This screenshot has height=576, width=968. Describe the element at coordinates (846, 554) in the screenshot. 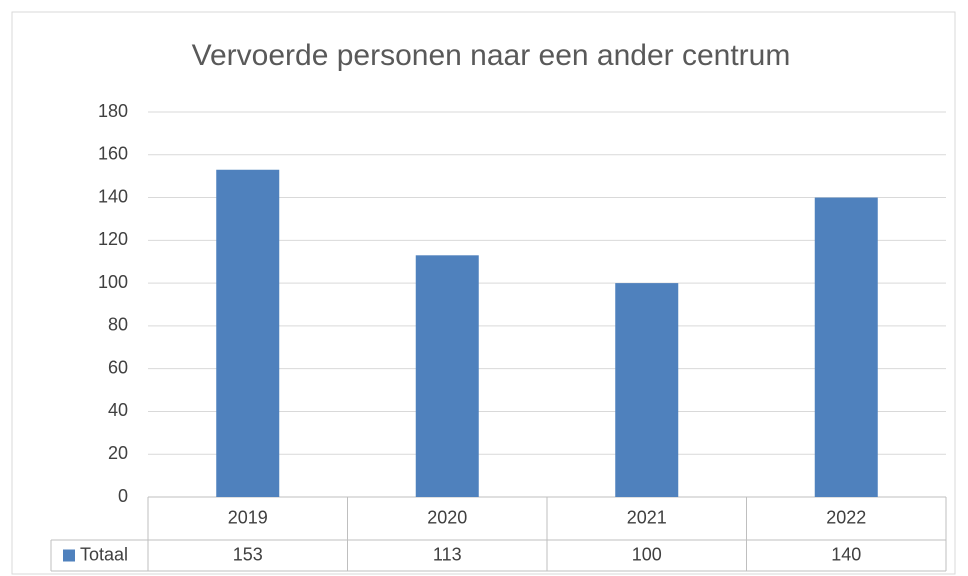

I see `table-value: 140` at that location.